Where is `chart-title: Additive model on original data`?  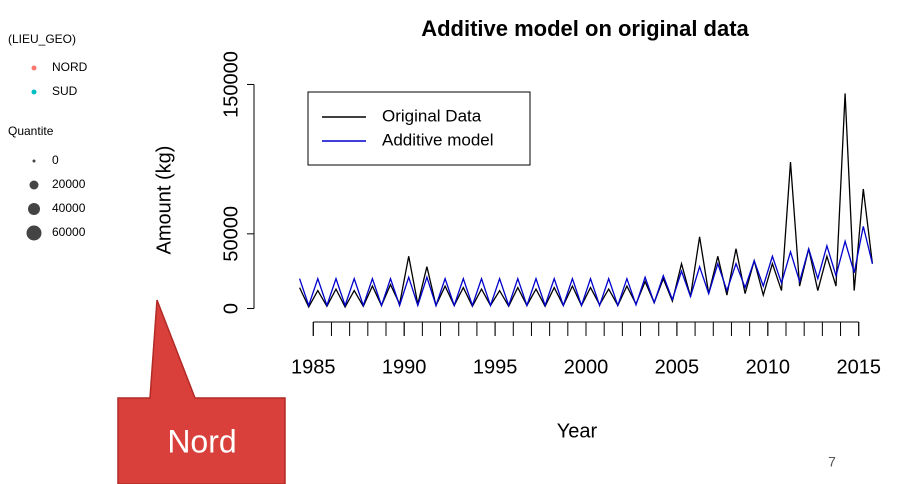 chart-title: Additive model on original data is located at coordinates (585, 28).